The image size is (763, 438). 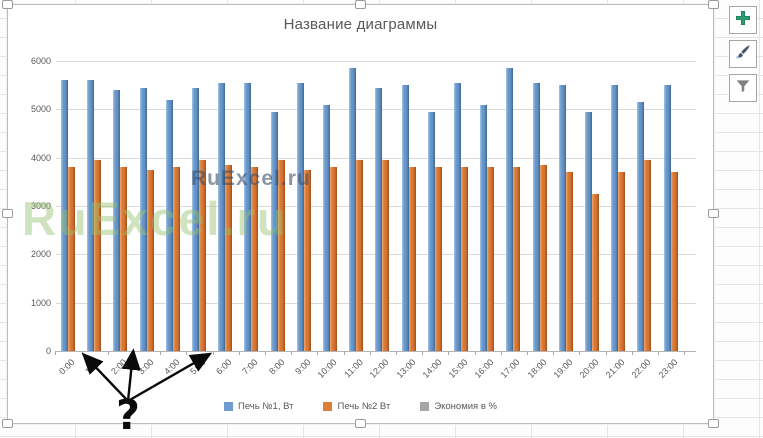 I want to click on bar-series1-19:00, so click(x=562, y=218).